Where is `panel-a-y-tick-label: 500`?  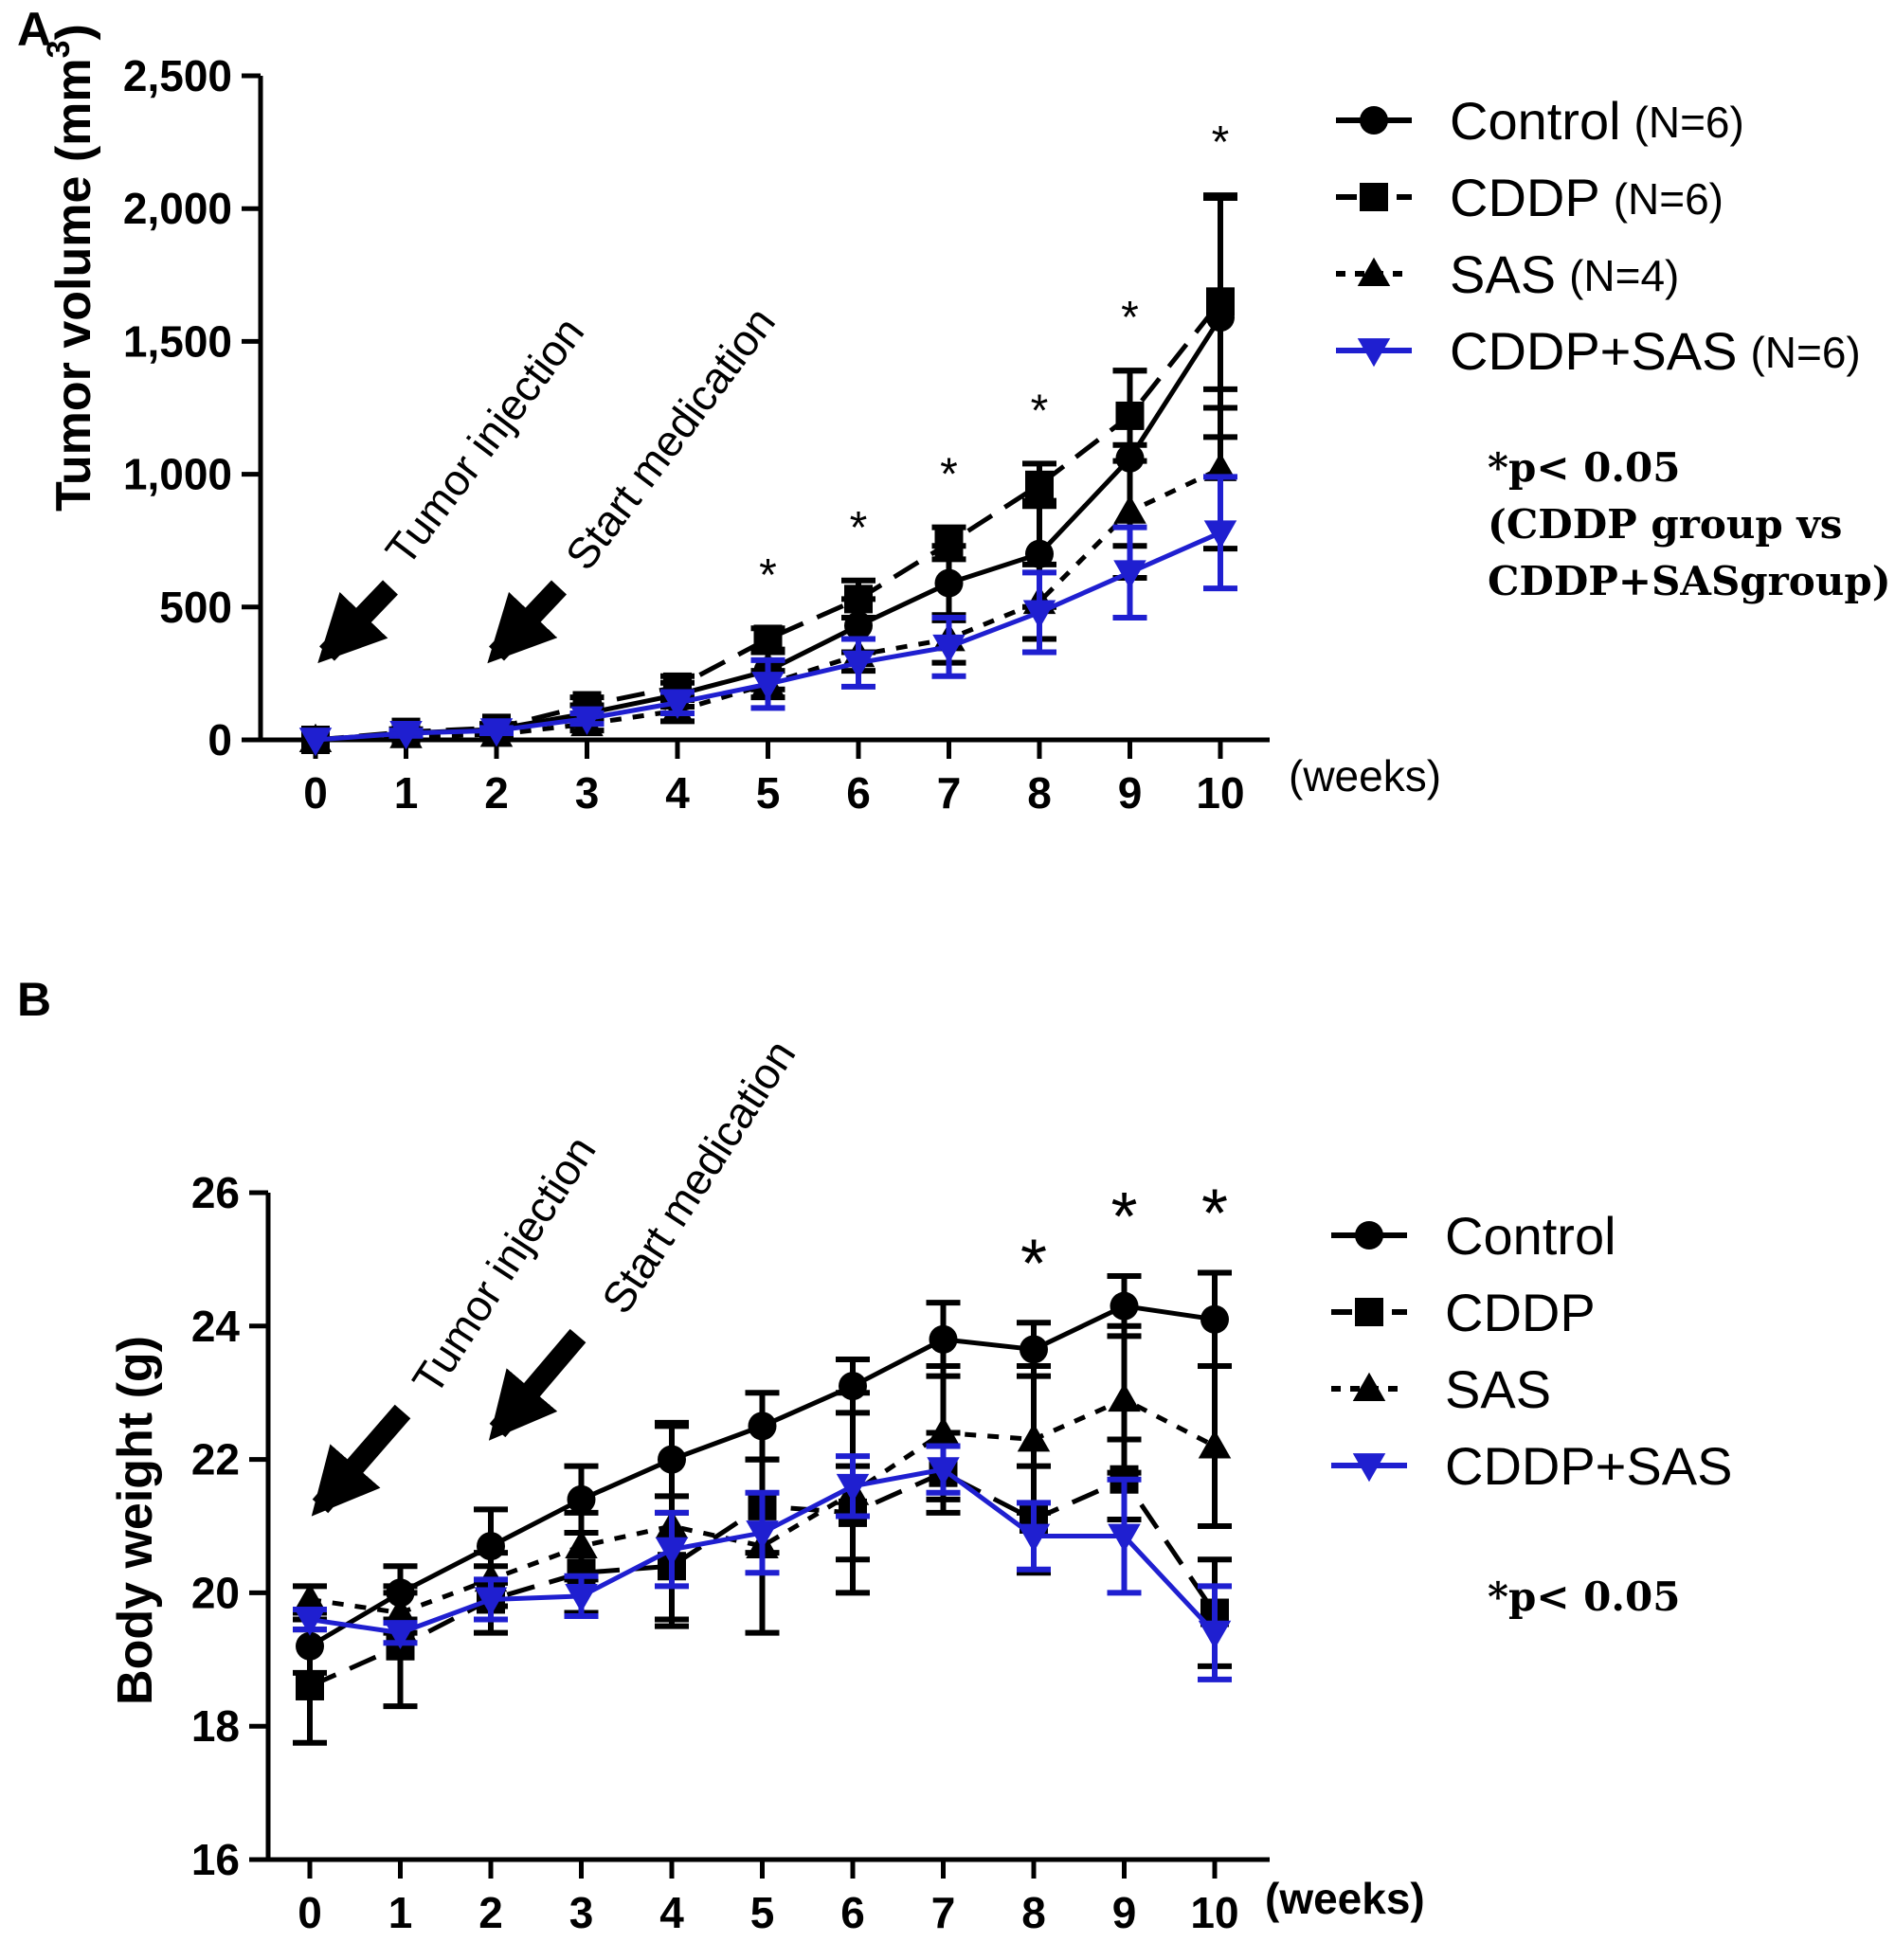
panel-a-y-tick-label: 500 is located at coordinates (195, 607).